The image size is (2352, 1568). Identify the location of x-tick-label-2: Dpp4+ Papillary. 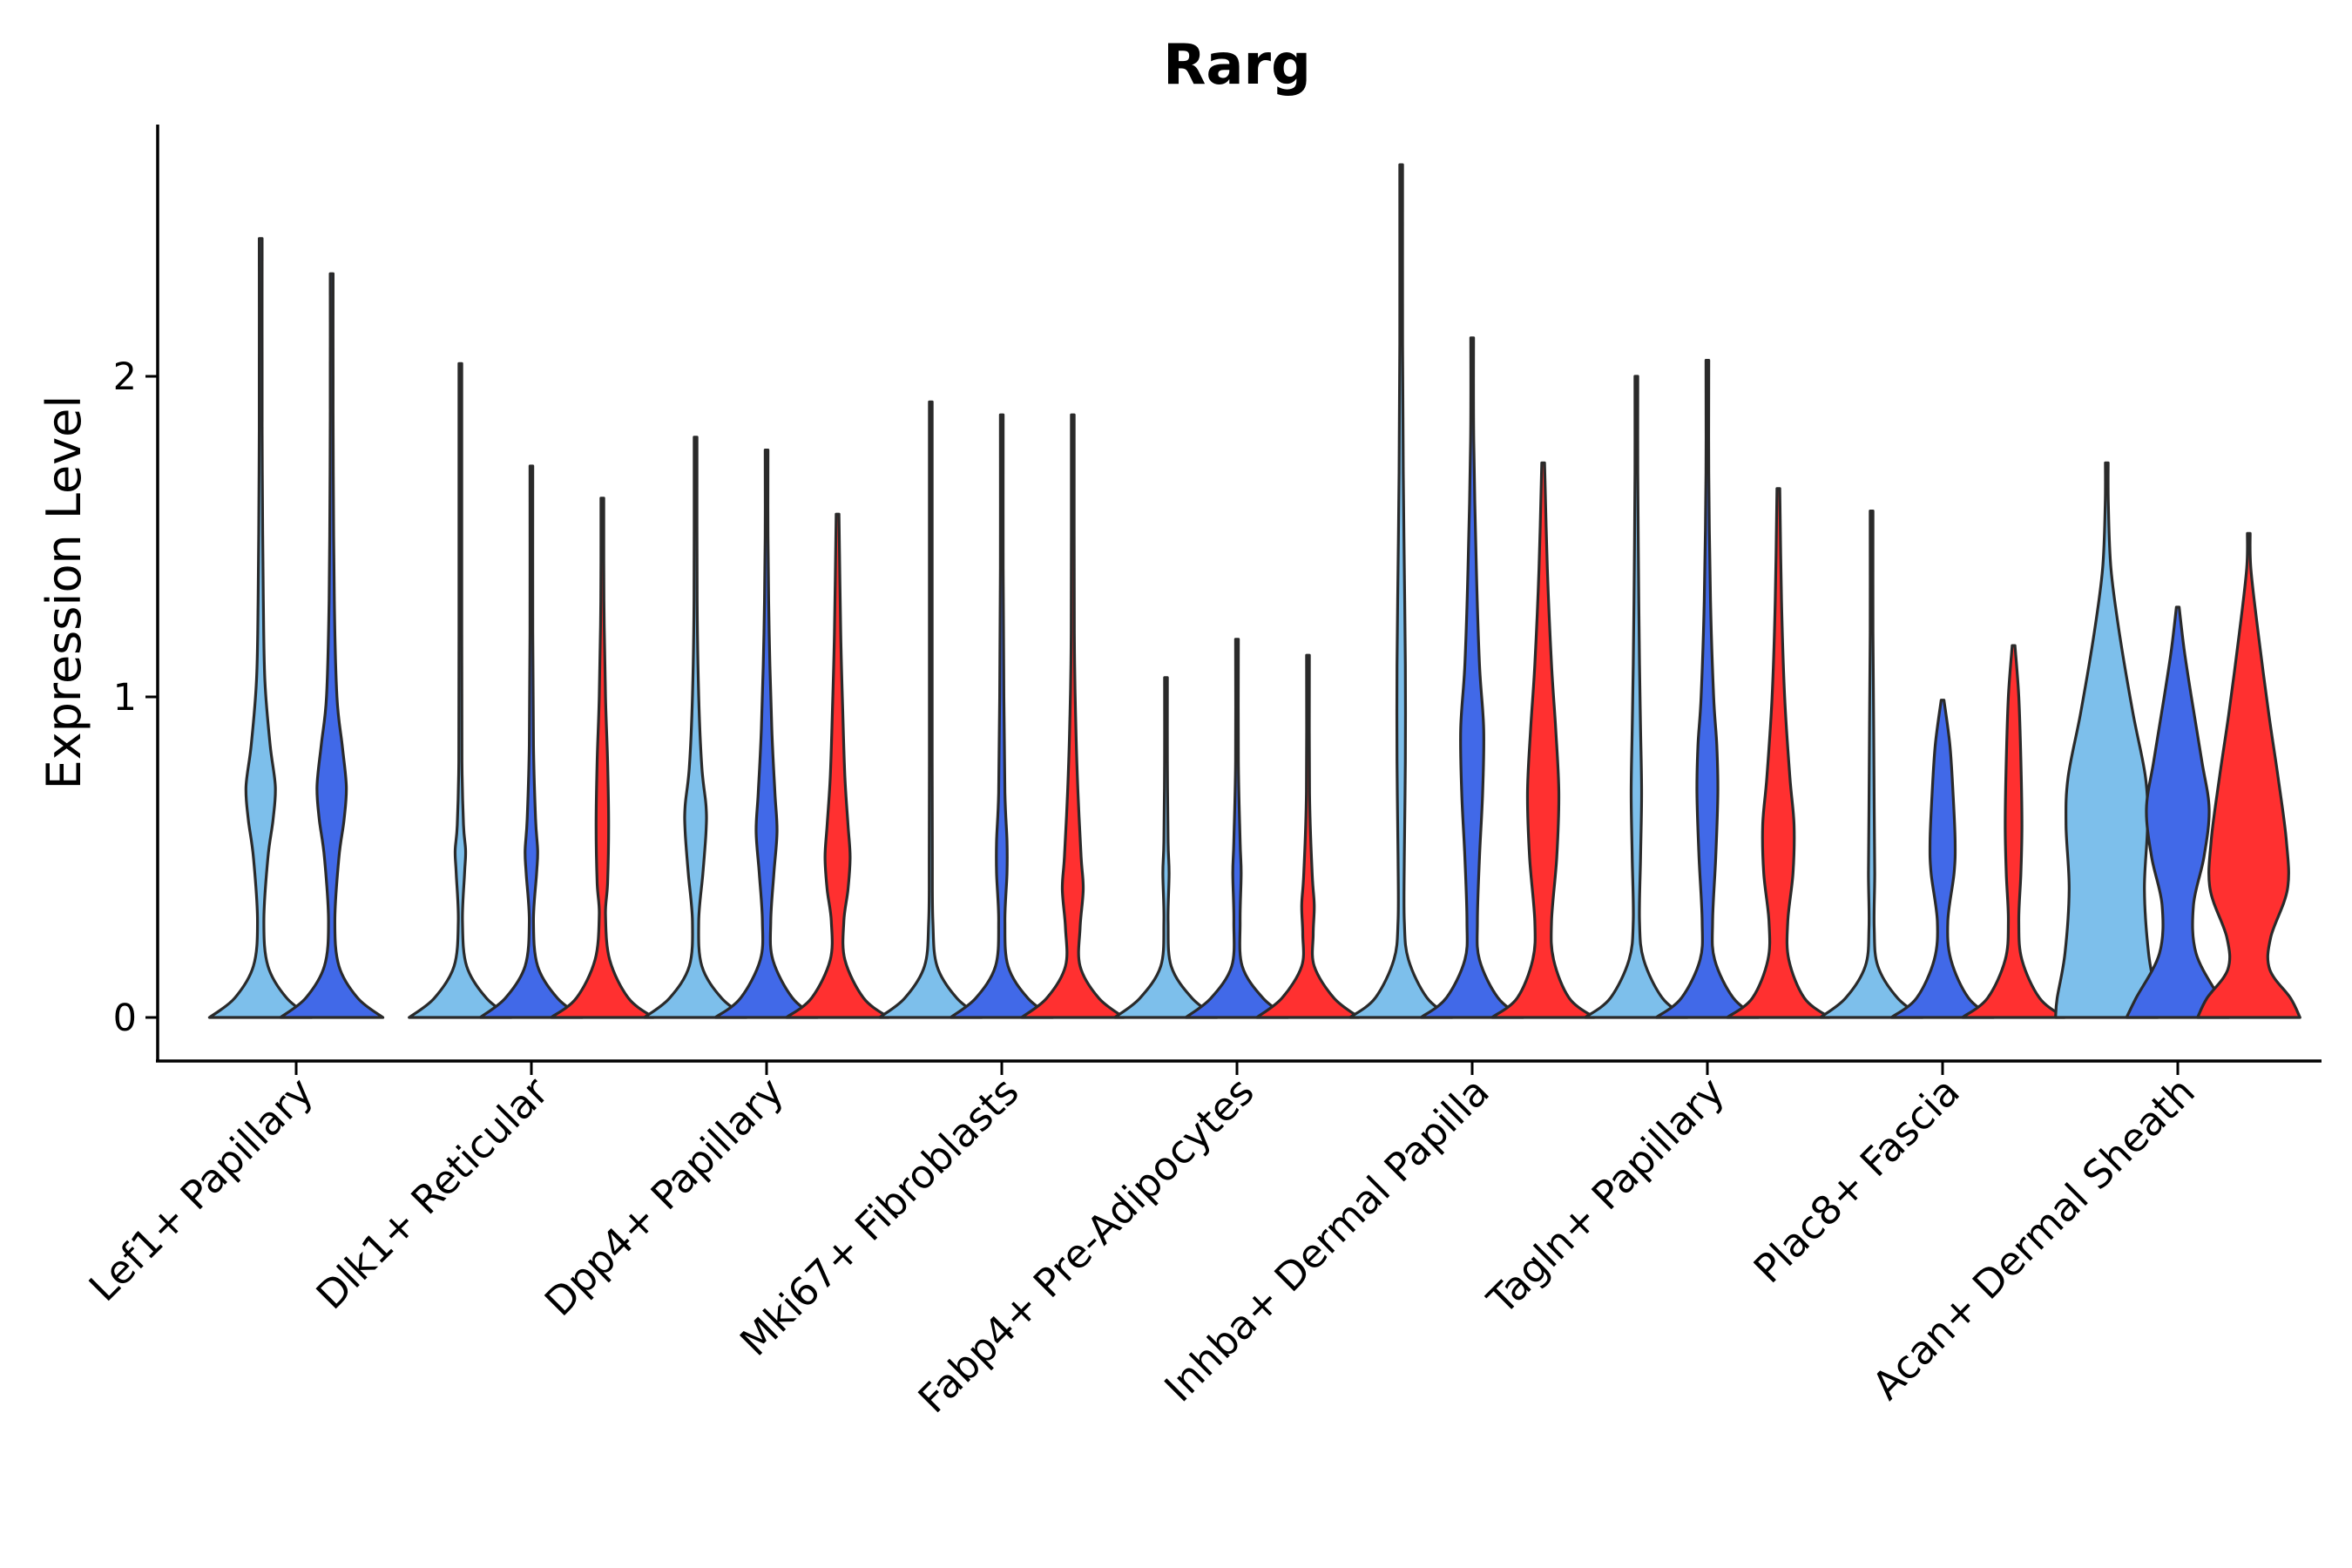
(664, 1196).